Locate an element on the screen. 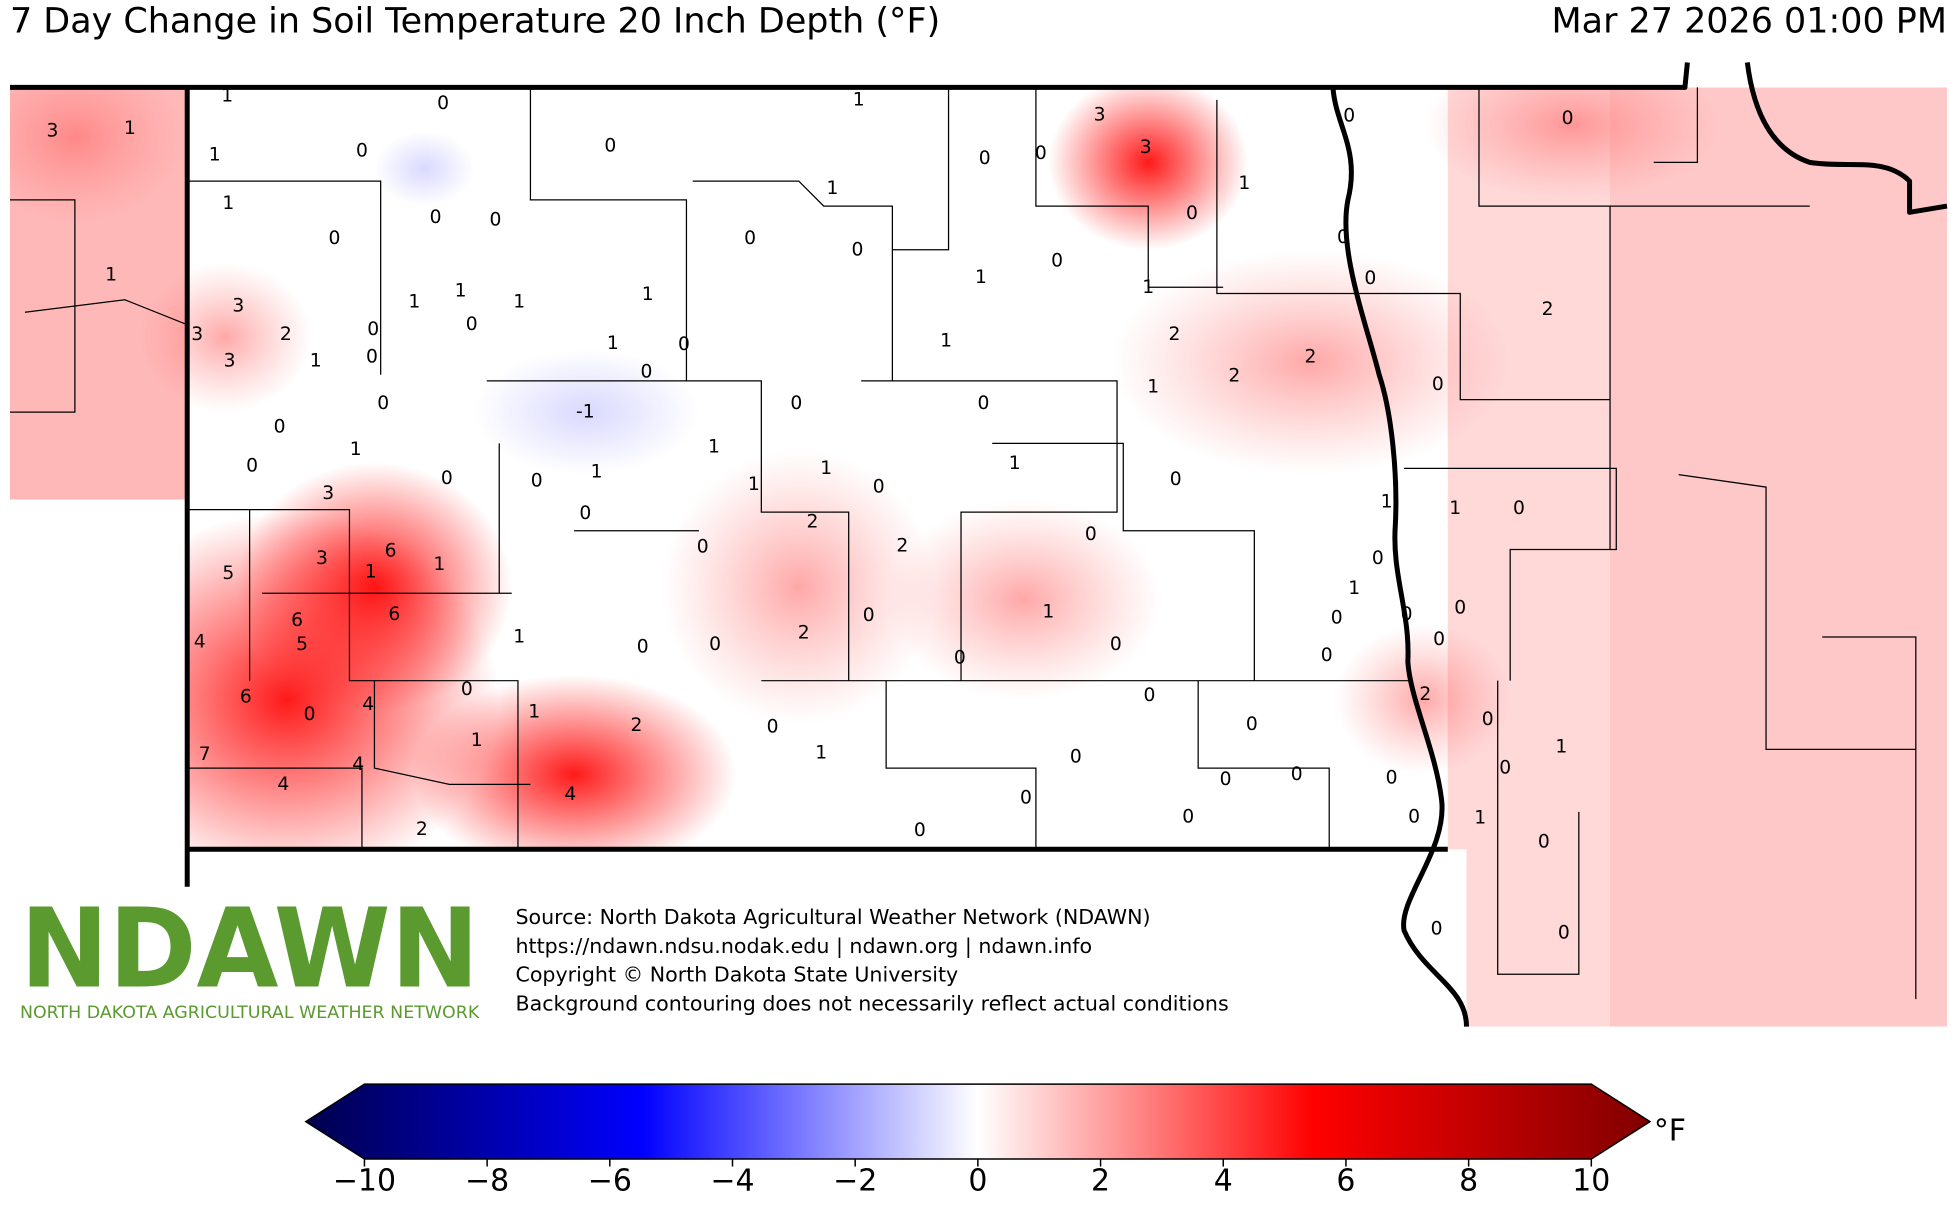 This screenshot has width=1957, height=1209. colorbar-tick-label: −2 is located at coordinates (855, 1181).